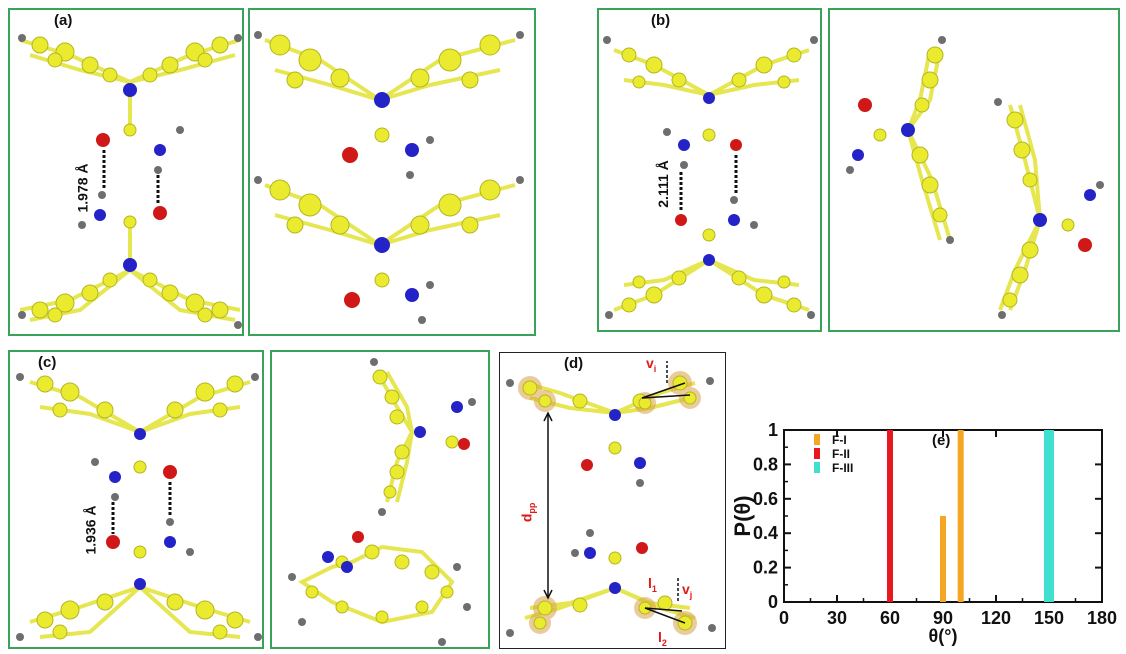 Image resolution: width=1126 pixels, height=654 pixels. What do you see at coordinates (773, 430) in the screenshot?
I see `y-tick-label: 1` at bounding box center [773, 430].